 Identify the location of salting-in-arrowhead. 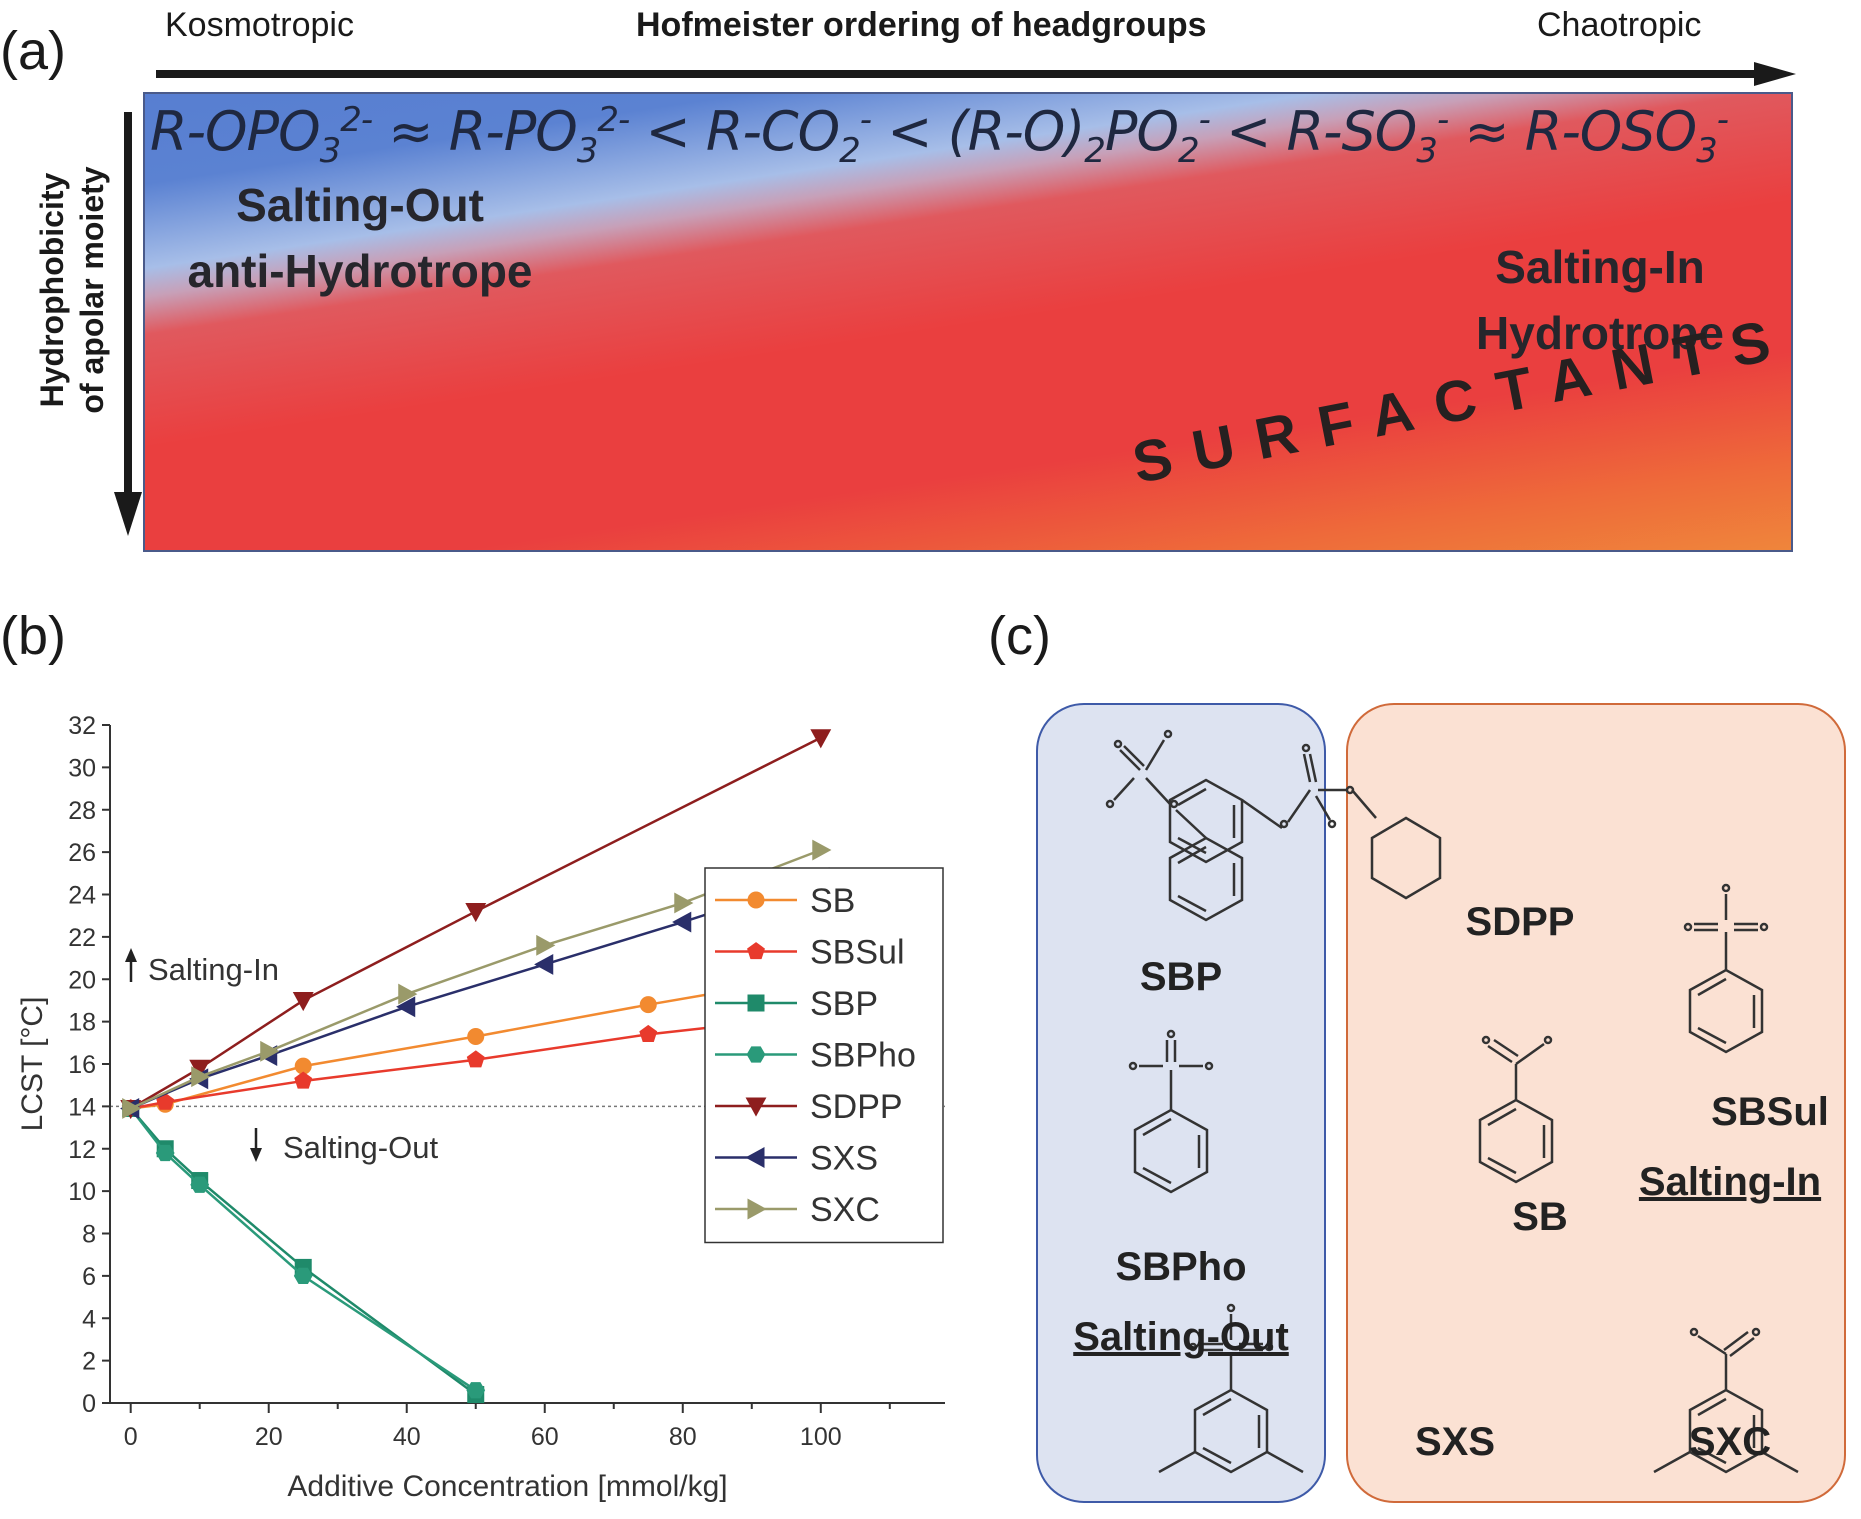
(131, 955).